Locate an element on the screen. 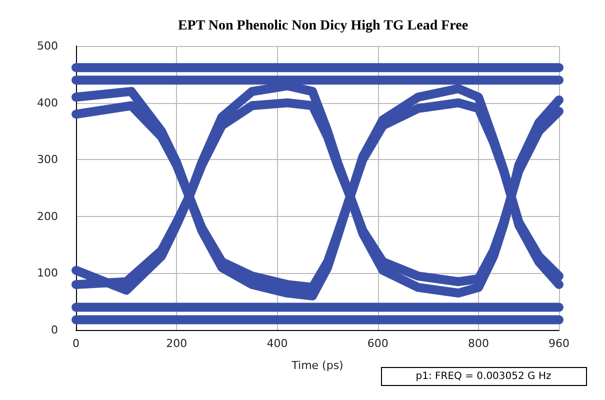 This screenshot has width=605, height=400. y-tick-label: 300 is located at coordinates (47, 159).